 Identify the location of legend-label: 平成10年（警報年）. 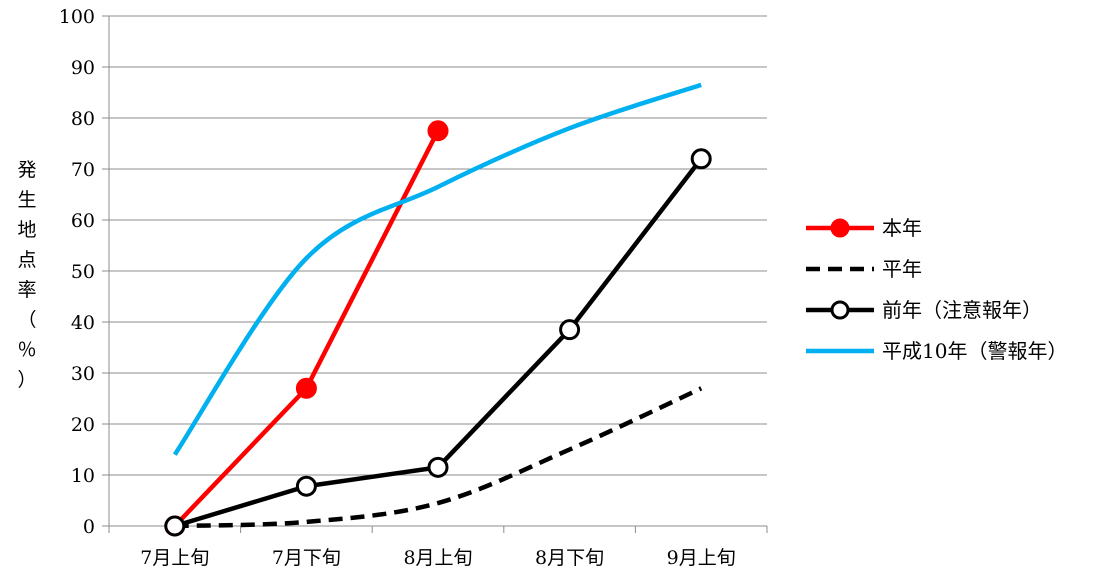
(974, 351).